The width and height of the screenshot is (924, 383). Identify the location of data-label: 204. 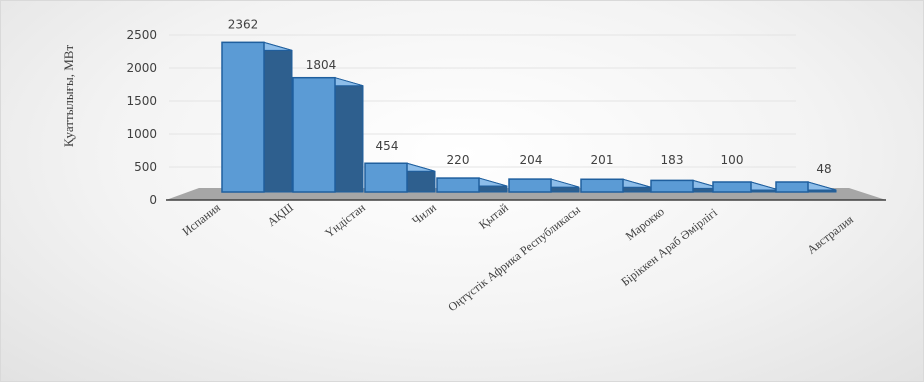
(531, 160).